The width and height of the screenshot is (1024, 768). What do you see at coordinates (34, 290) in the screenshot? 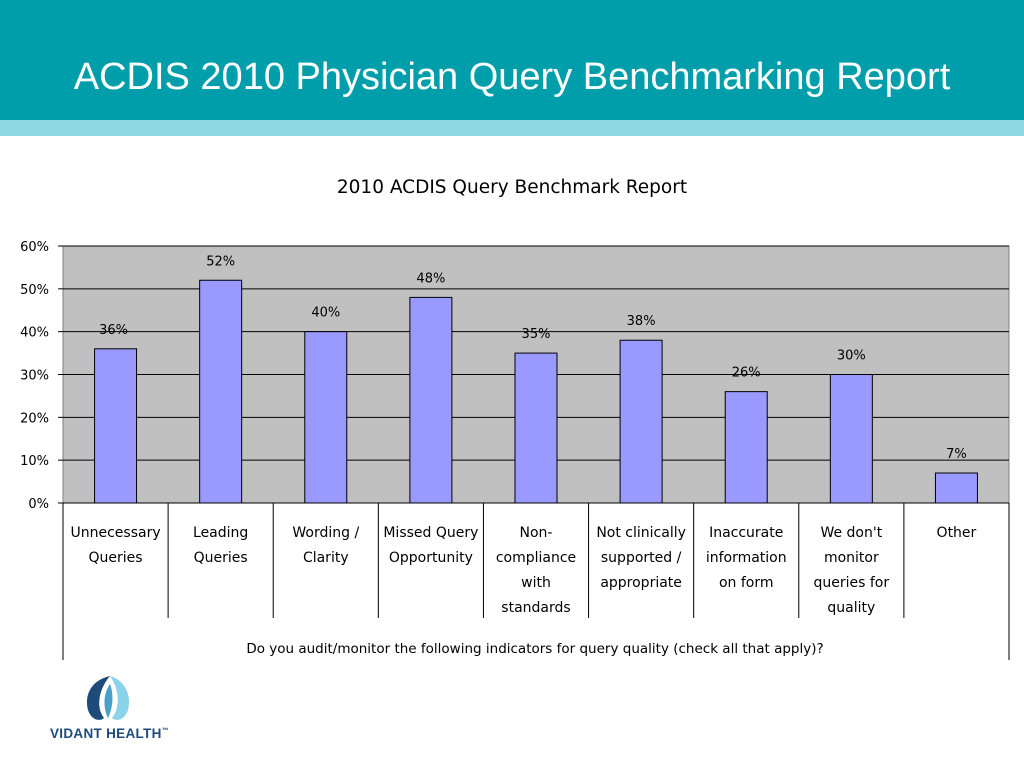
I see `y-tick-label: 50%` at bounding box center [34, 290].